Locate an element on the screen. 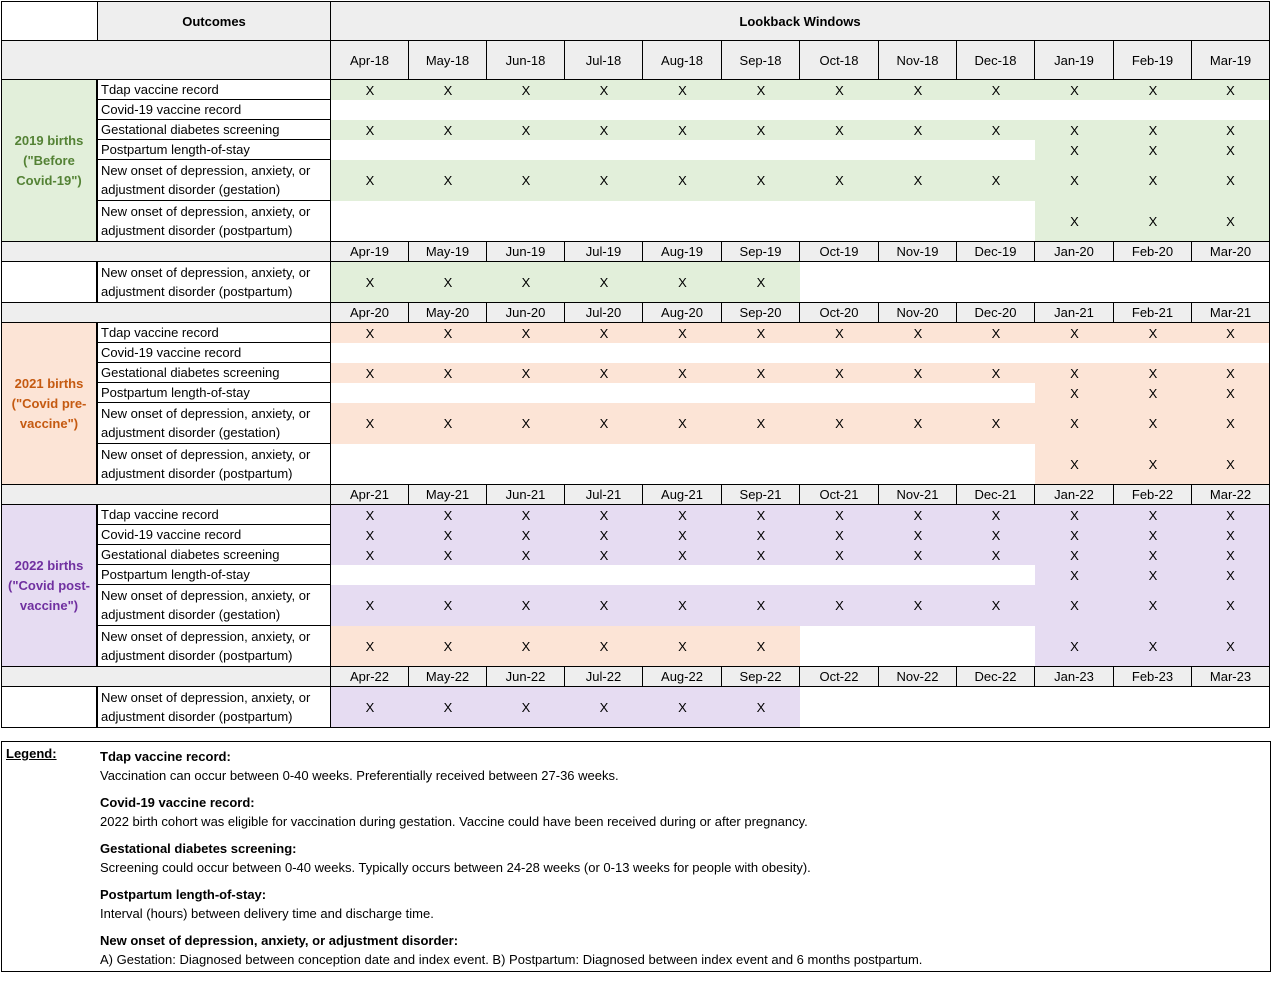 This screenshot has height=981, width=1280. month-header-cell: Nov-20 is located at coordinates (918, 313).